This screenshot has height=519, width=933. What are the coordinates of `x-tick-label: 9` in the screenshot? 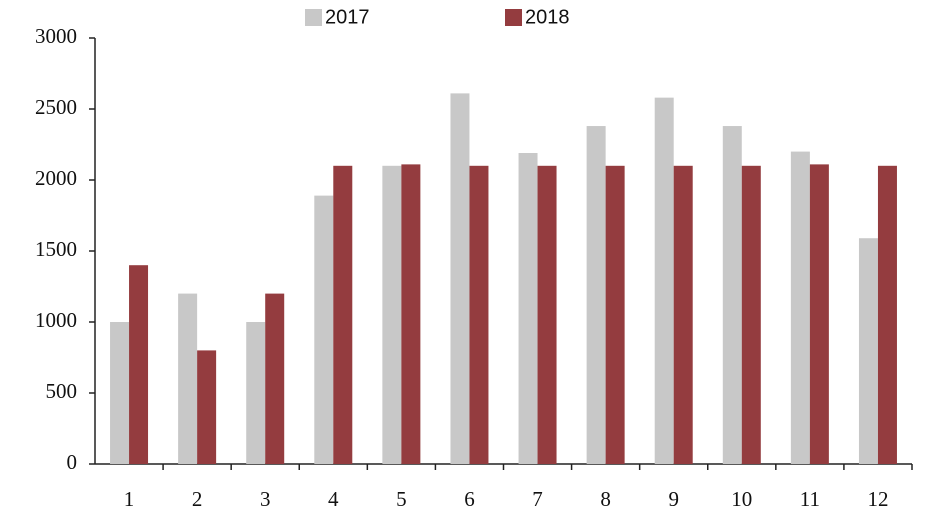 It's located at (673, 499).